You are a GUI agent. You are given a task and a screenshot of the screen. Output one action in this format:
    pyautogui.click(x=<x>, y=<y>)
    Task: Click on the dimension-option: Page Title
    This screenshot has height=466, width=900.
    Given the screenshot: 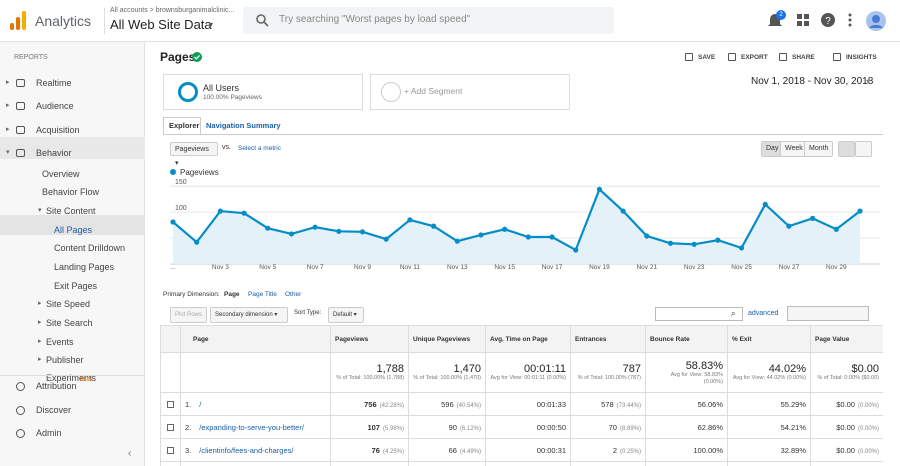 What is the action you would take?
    pyautogui.click(x=262, y=294)
    